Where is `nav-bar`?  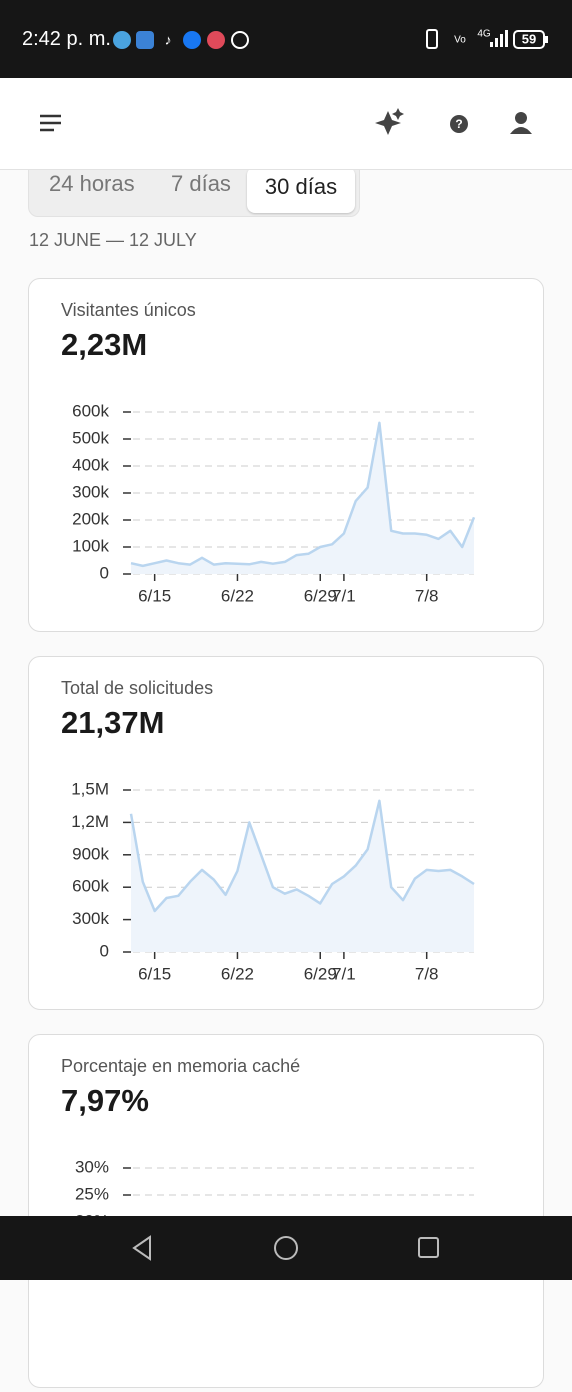 nav-bar is located at coordinates (286, 1248).